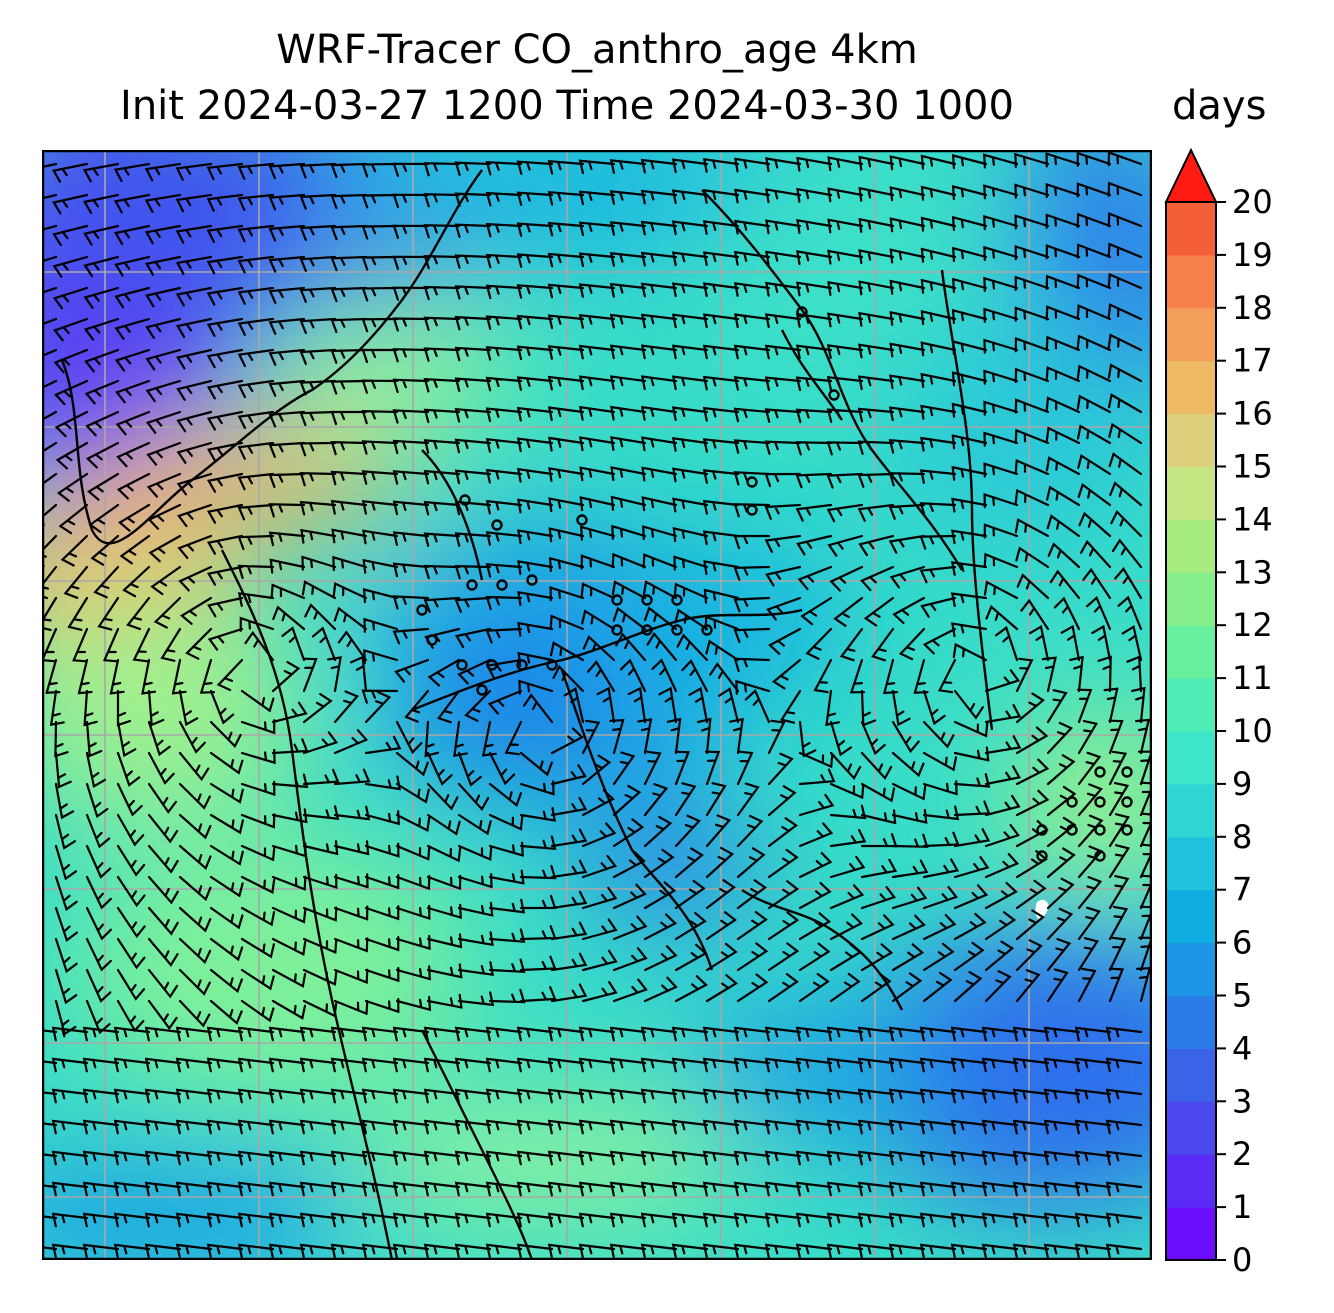 The image size is (1334, 1313). What do you see at coordinates (597, 50) in the screenshot?
I see `map-title: WRF-Tracer CO_anthro_age 4km` at bounding box center [597, 50].